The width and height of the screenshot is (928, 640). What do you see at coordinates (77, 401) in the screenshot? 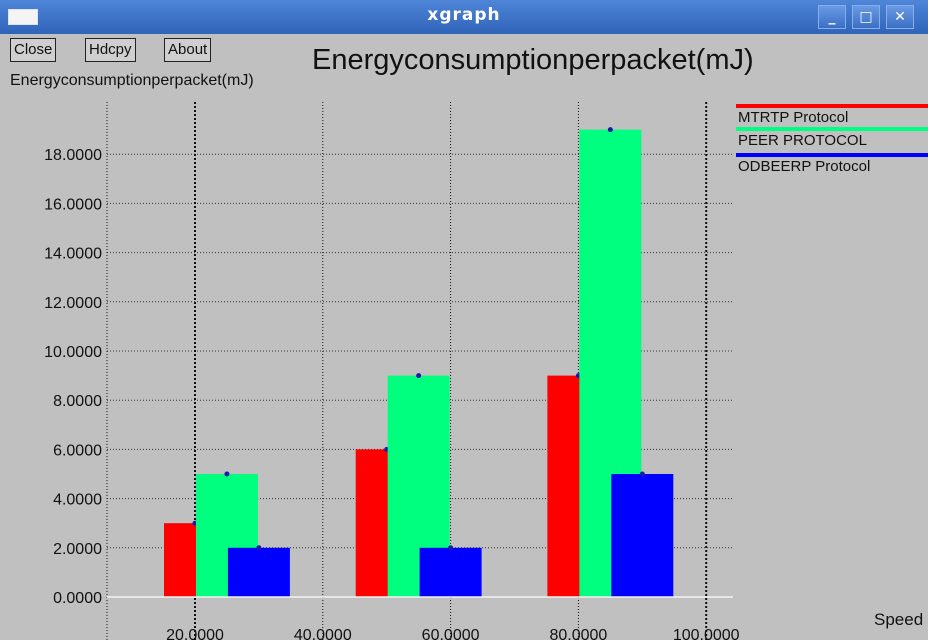
I see `y-tick-label: 8.0000` at bounding box center [77, 401].